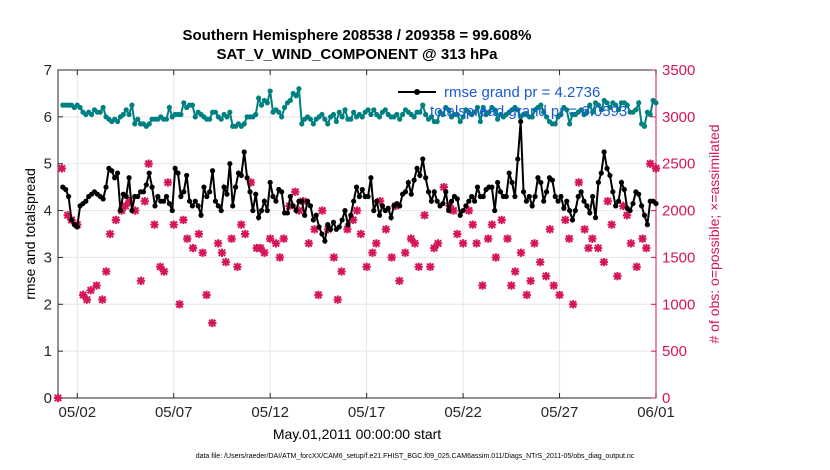 Image resolution: width=830 pixels, height=470 pixels. I want to click on y-tick-label-left: 0, so click(48, 398).